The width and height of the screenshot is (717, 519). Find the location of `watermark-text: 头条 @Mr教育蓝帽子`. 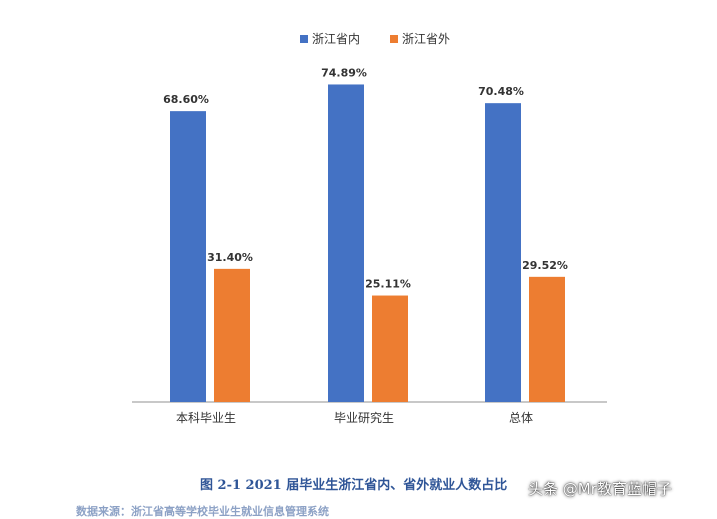

watermark-text: 头条 @Mr教育蓝帽子 is located at coordinates (600, 489).